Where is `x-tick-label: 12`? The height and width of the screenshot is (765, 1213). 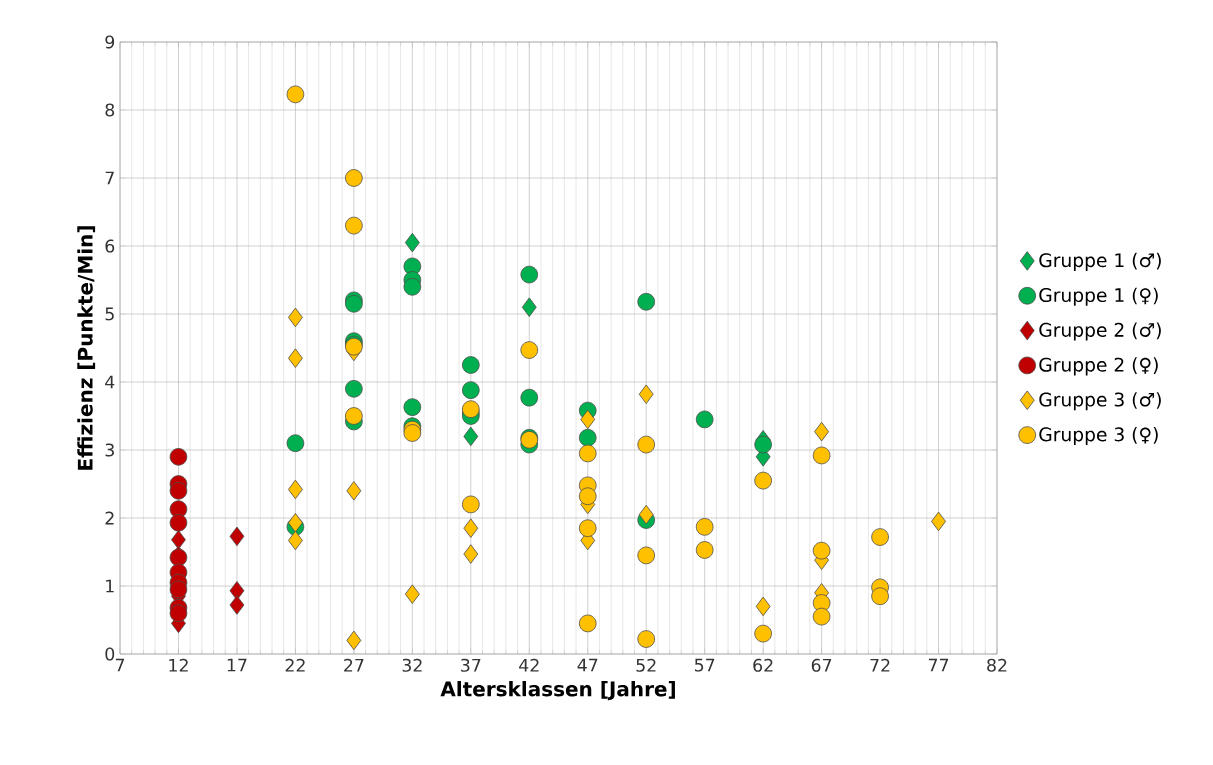
x-tick-label: 12 is located at coordinates (178, 665).